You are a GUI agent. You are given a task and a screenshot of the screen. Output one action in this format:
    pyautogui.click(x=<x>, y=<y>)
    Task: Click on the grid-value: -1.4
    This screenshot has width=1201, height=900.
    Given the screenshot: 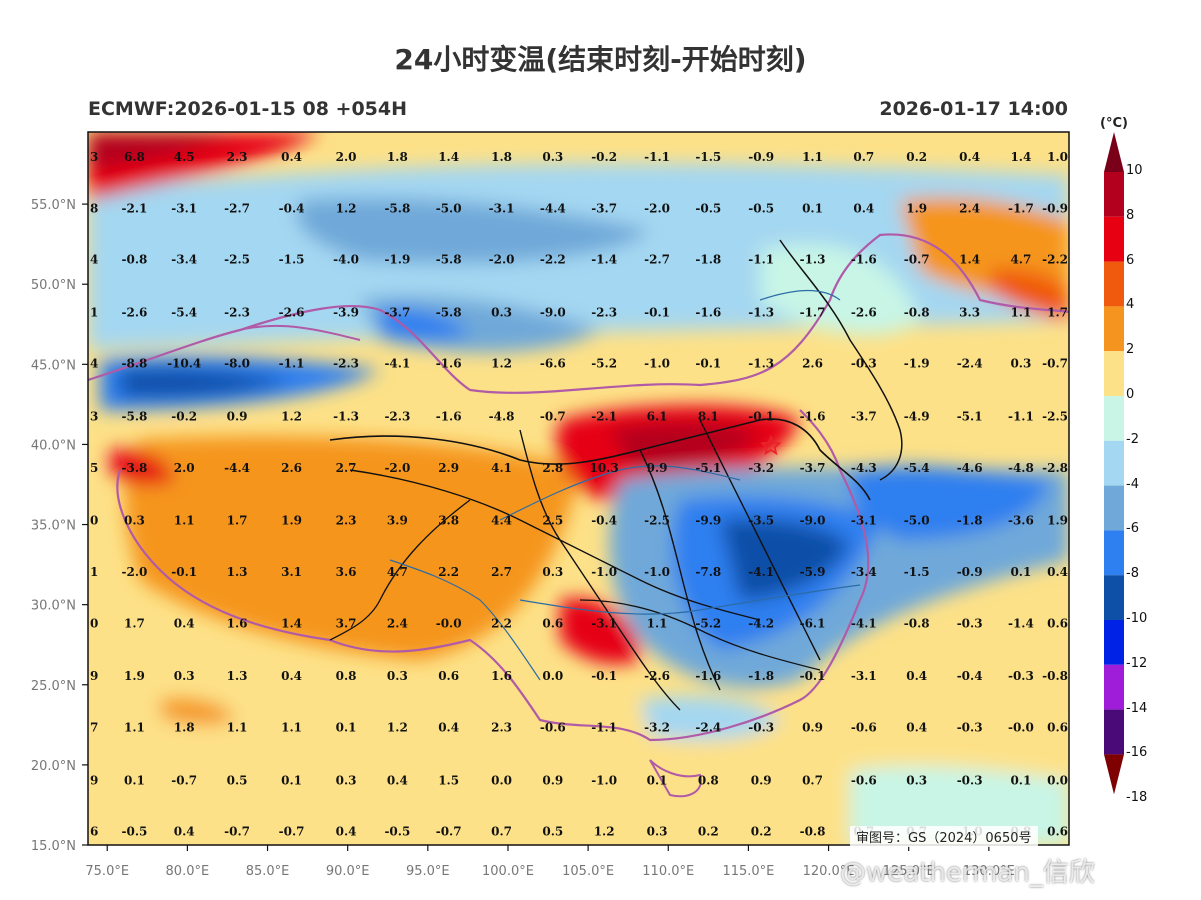 What is the action you would take?
    pyautogui.click(x=1021, y=623)
    